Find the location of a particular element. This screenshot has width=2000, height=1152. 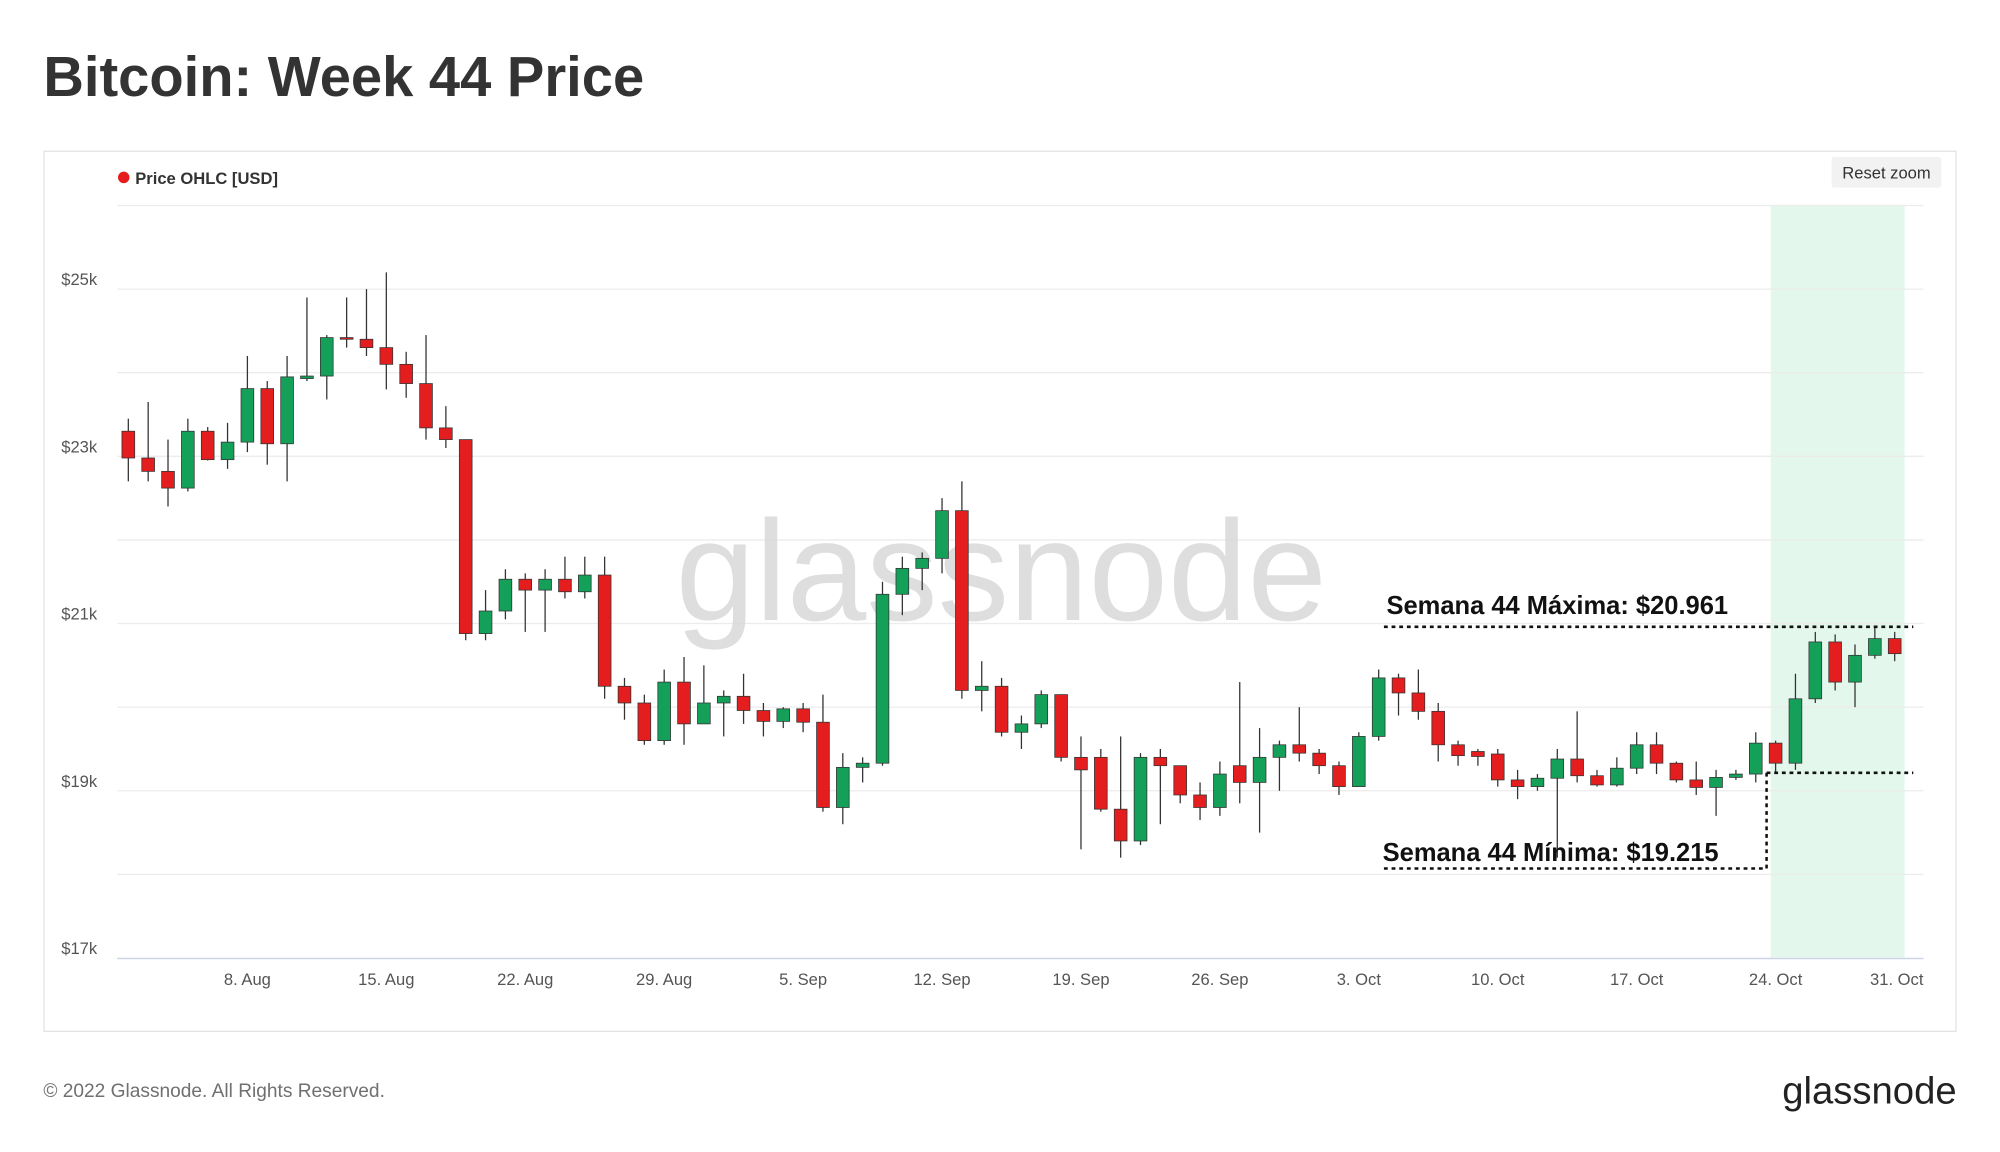

x-tick-label: 19. Sep is located at coordinates (1080, 979).